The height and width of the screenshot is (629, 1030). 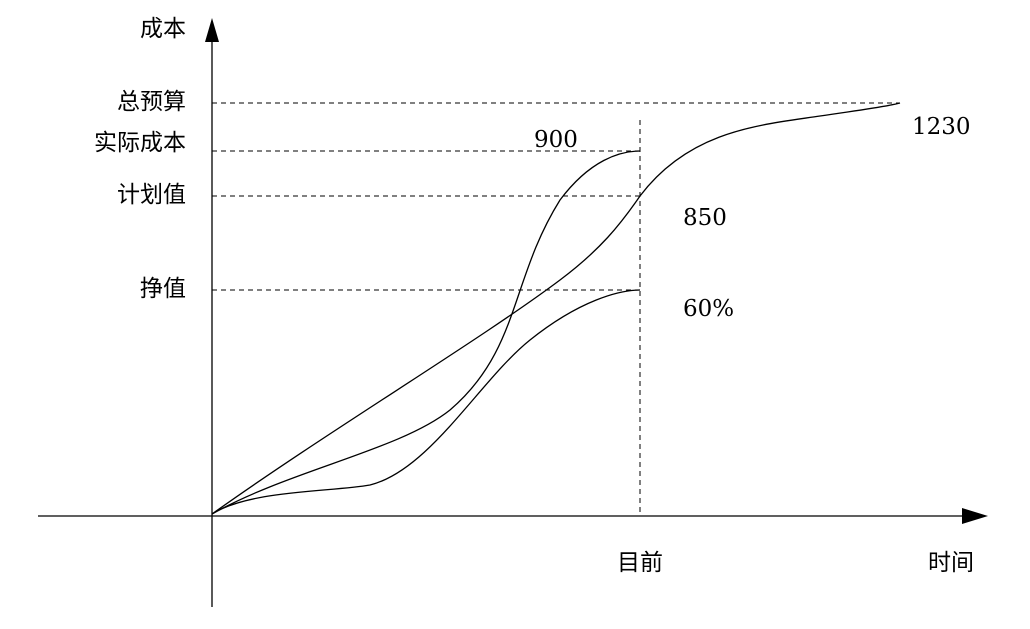 What do you see at coordinates (163, 29) in the screenshot?
I see `y-label: 成本` at bounding box center [163, 29].